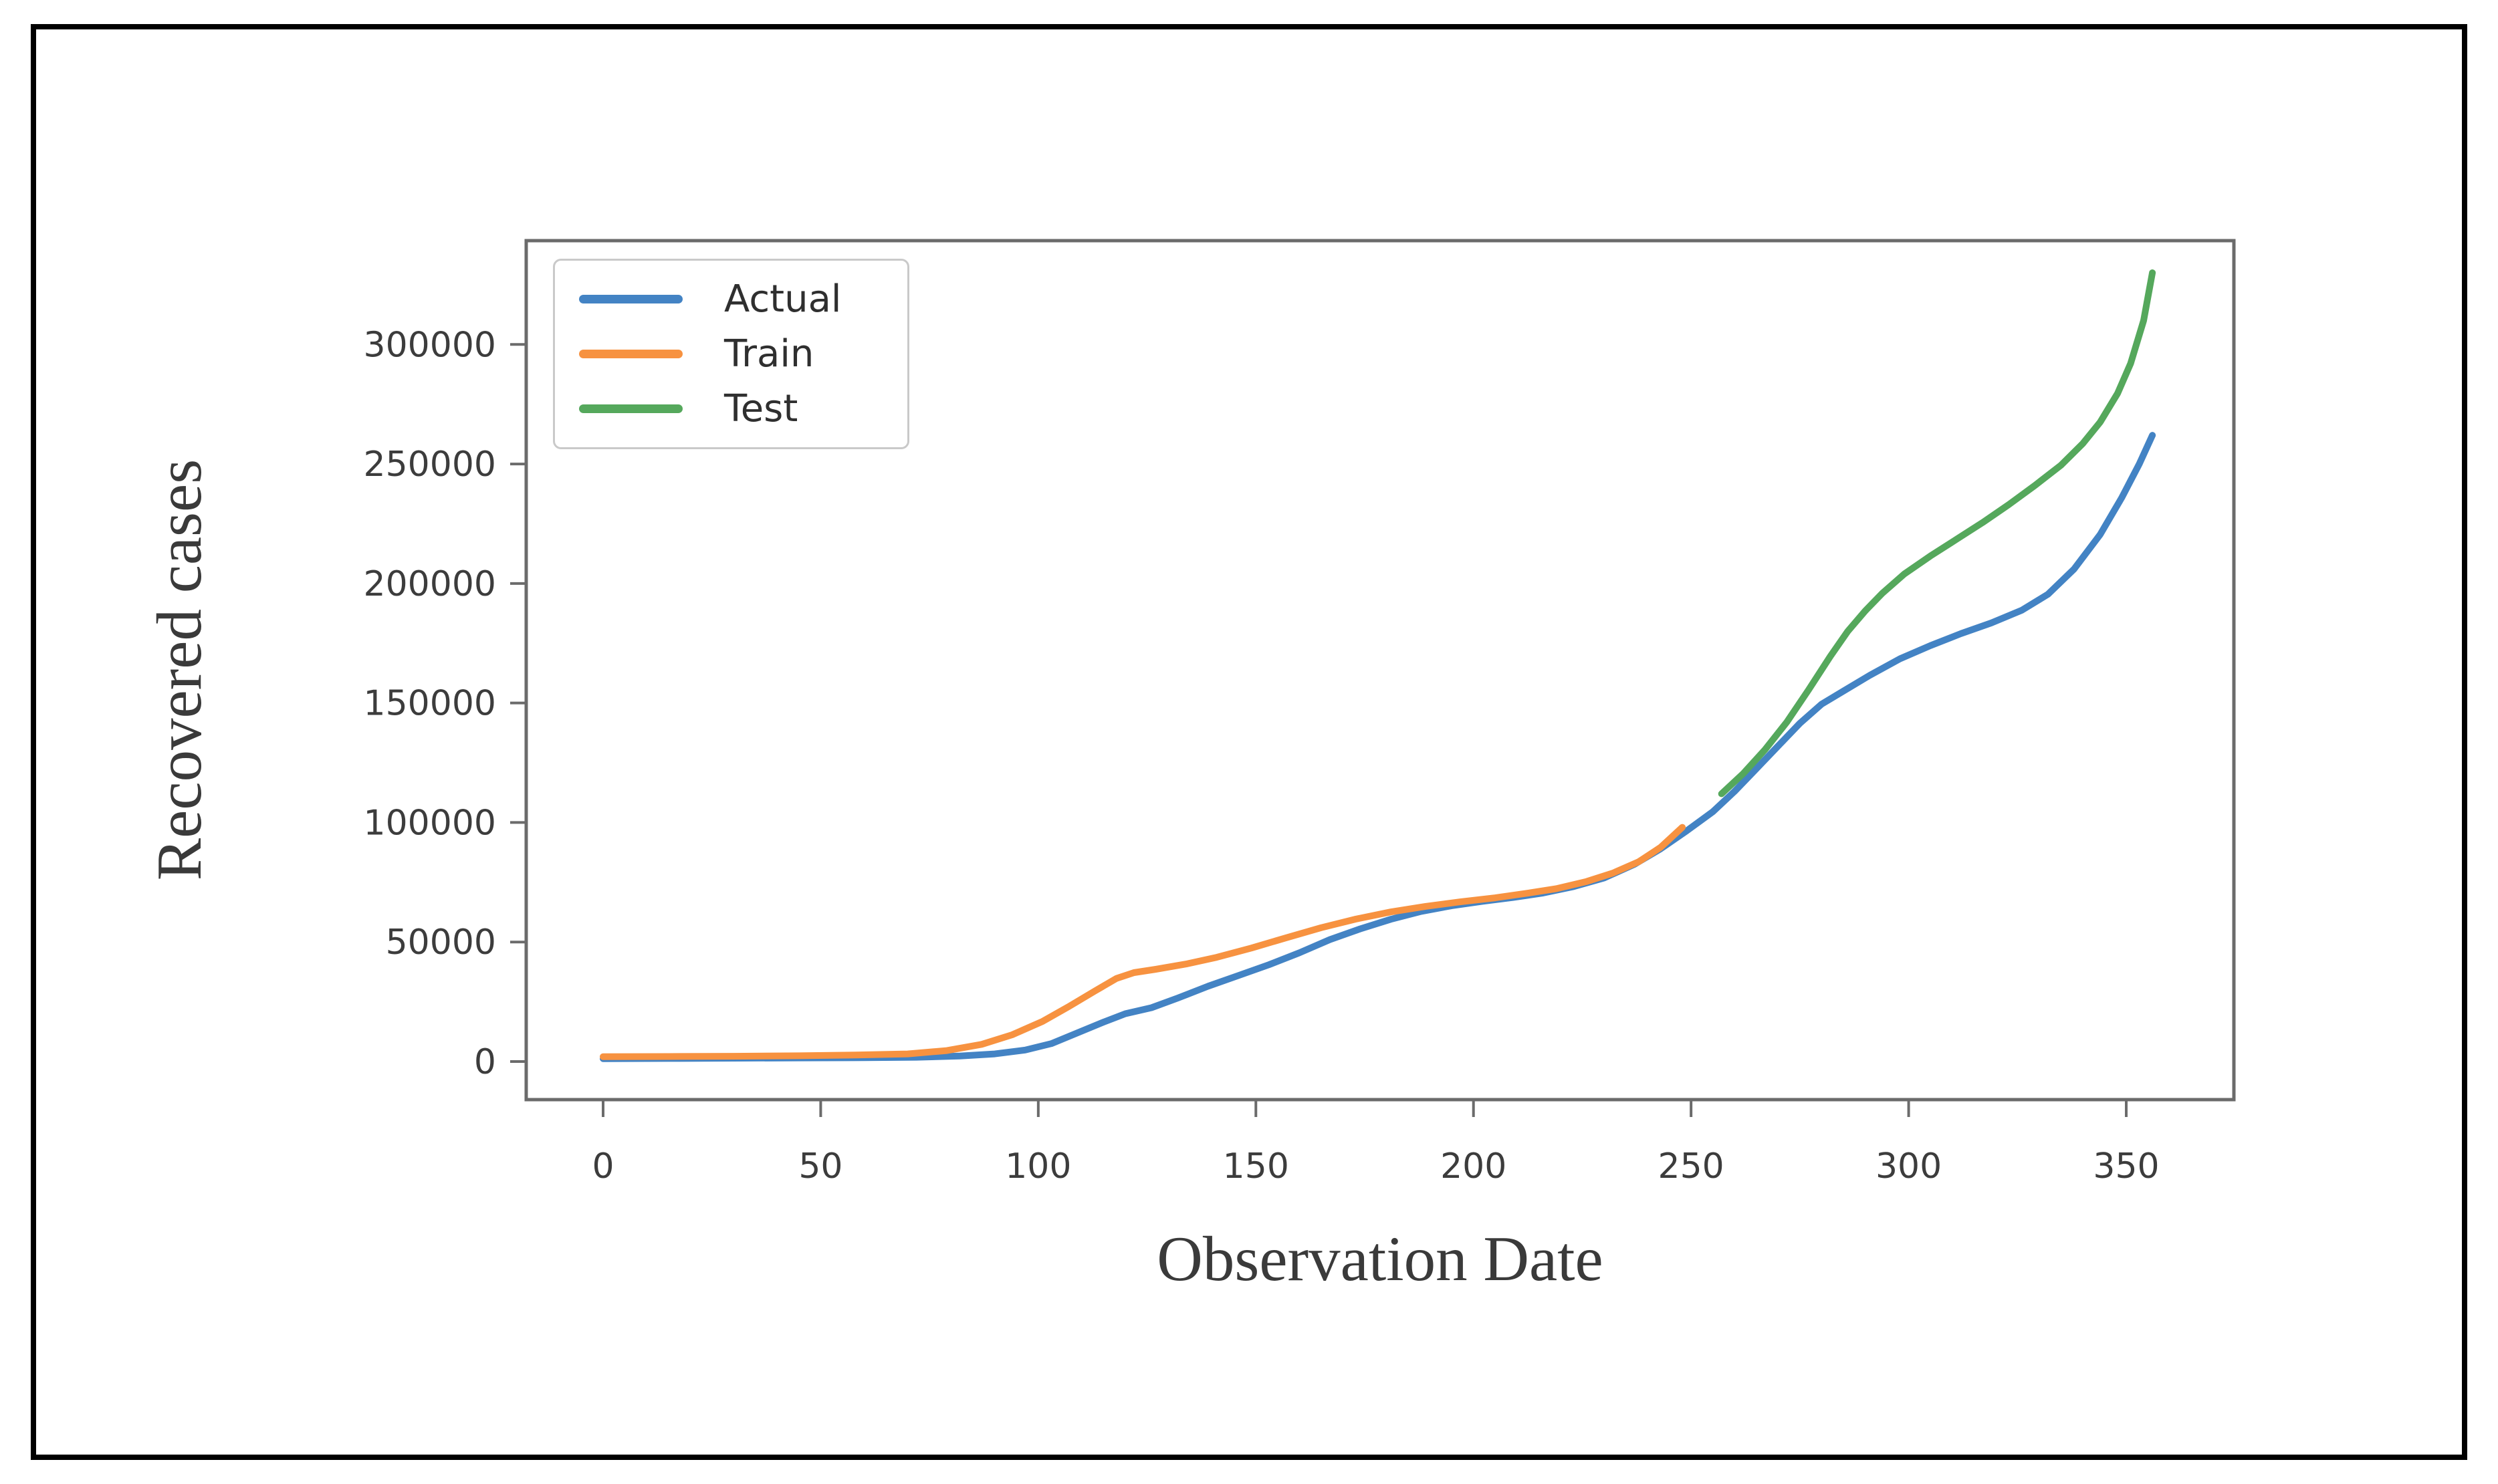  I want to click on y-tick-label: 0, so click(485, 1062).